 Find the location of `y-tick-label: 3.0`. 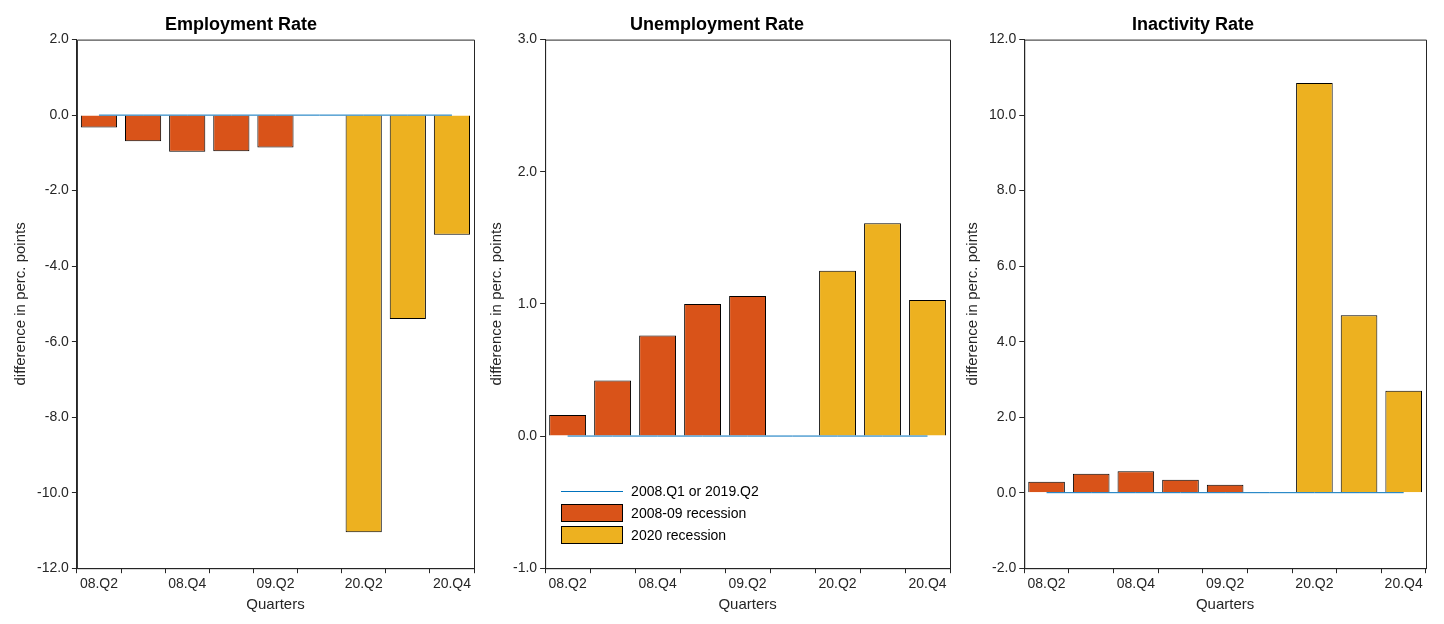

y-tick-label: 3.0 is located at coordinates (527, 38).